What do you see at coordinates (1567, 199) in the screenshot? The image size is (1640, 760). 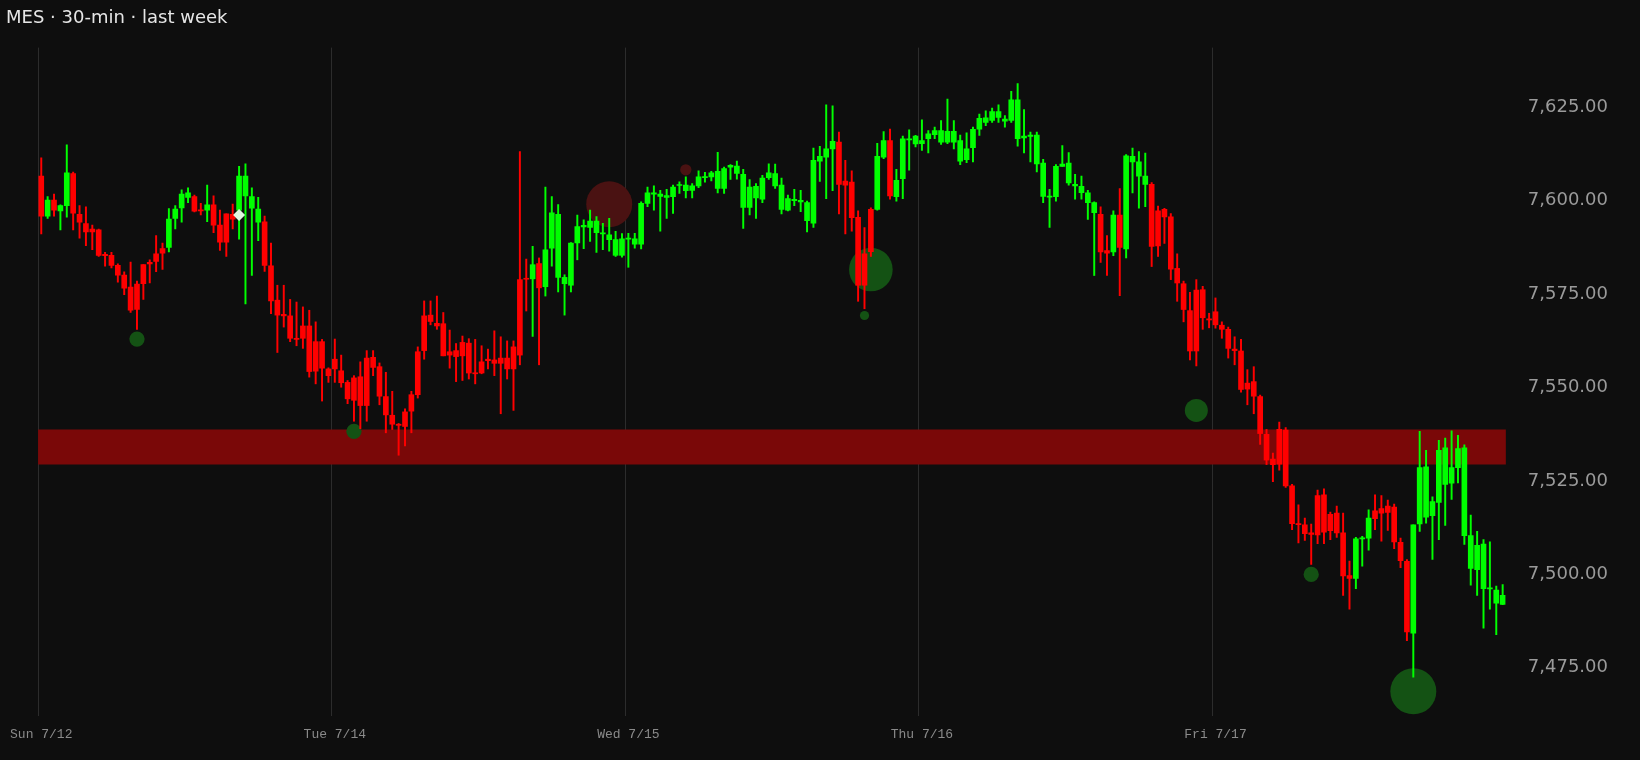 I see `y-tick-label: 7,600.00` at bounding box center [1567, 199].